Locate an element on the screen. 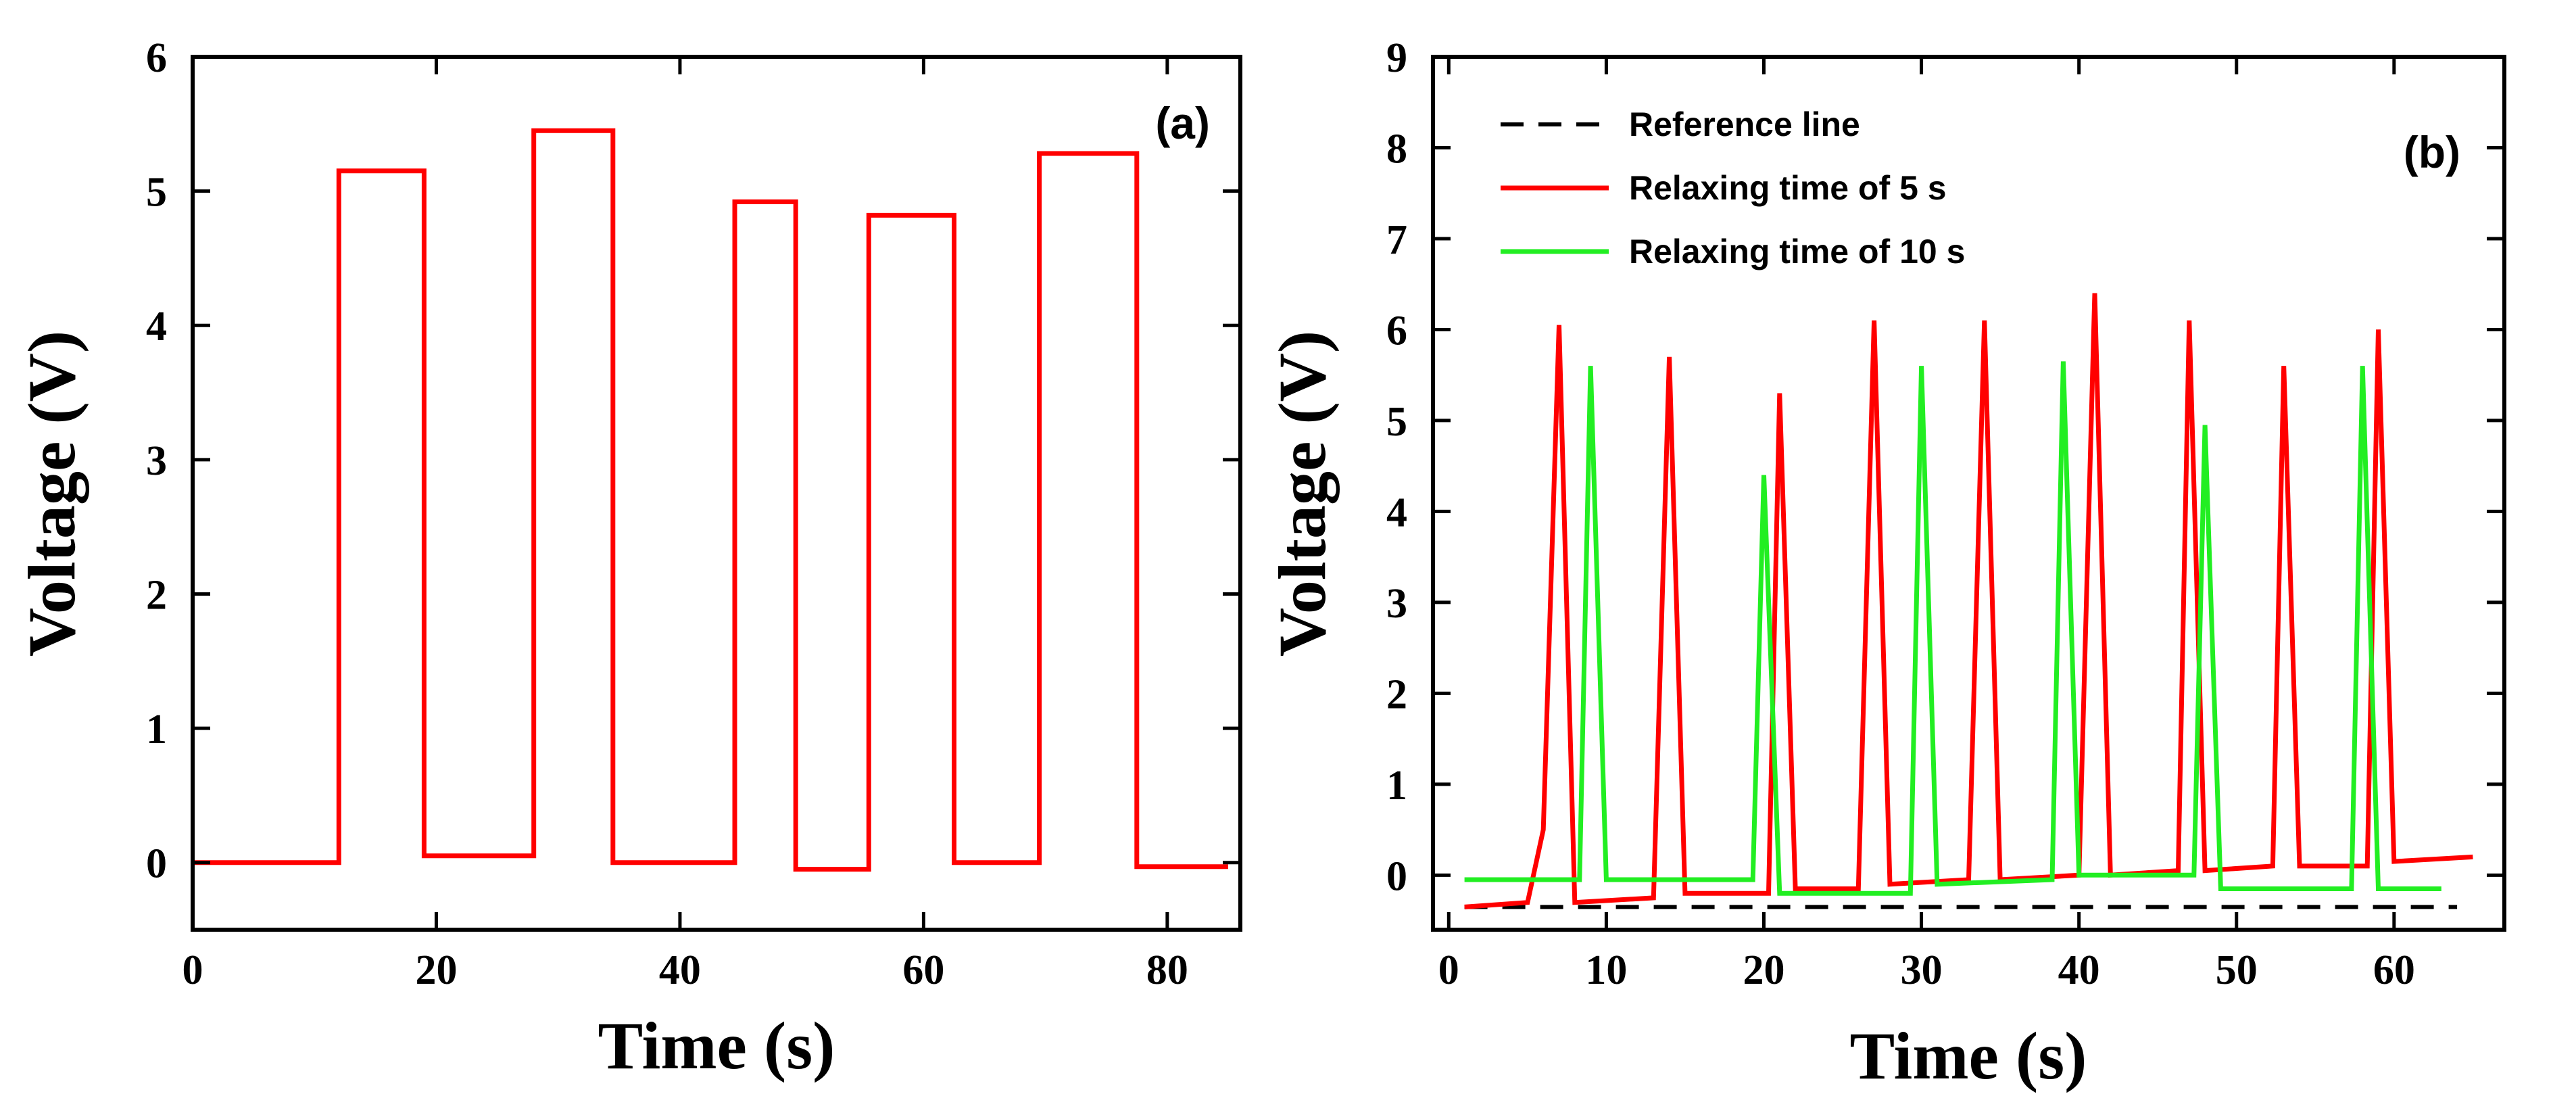 Image resolution: width=2576 pixels, height=1094 pixels. panel-b-x-tick-label: 40 is located at coordinates (2079, 970).